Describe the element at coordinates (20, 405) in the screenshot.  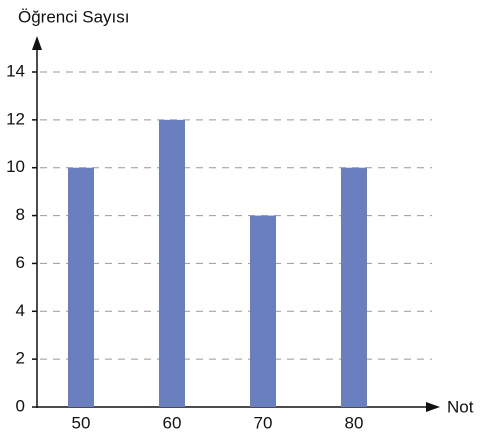
I see `y-tick-label: 0` at that location.